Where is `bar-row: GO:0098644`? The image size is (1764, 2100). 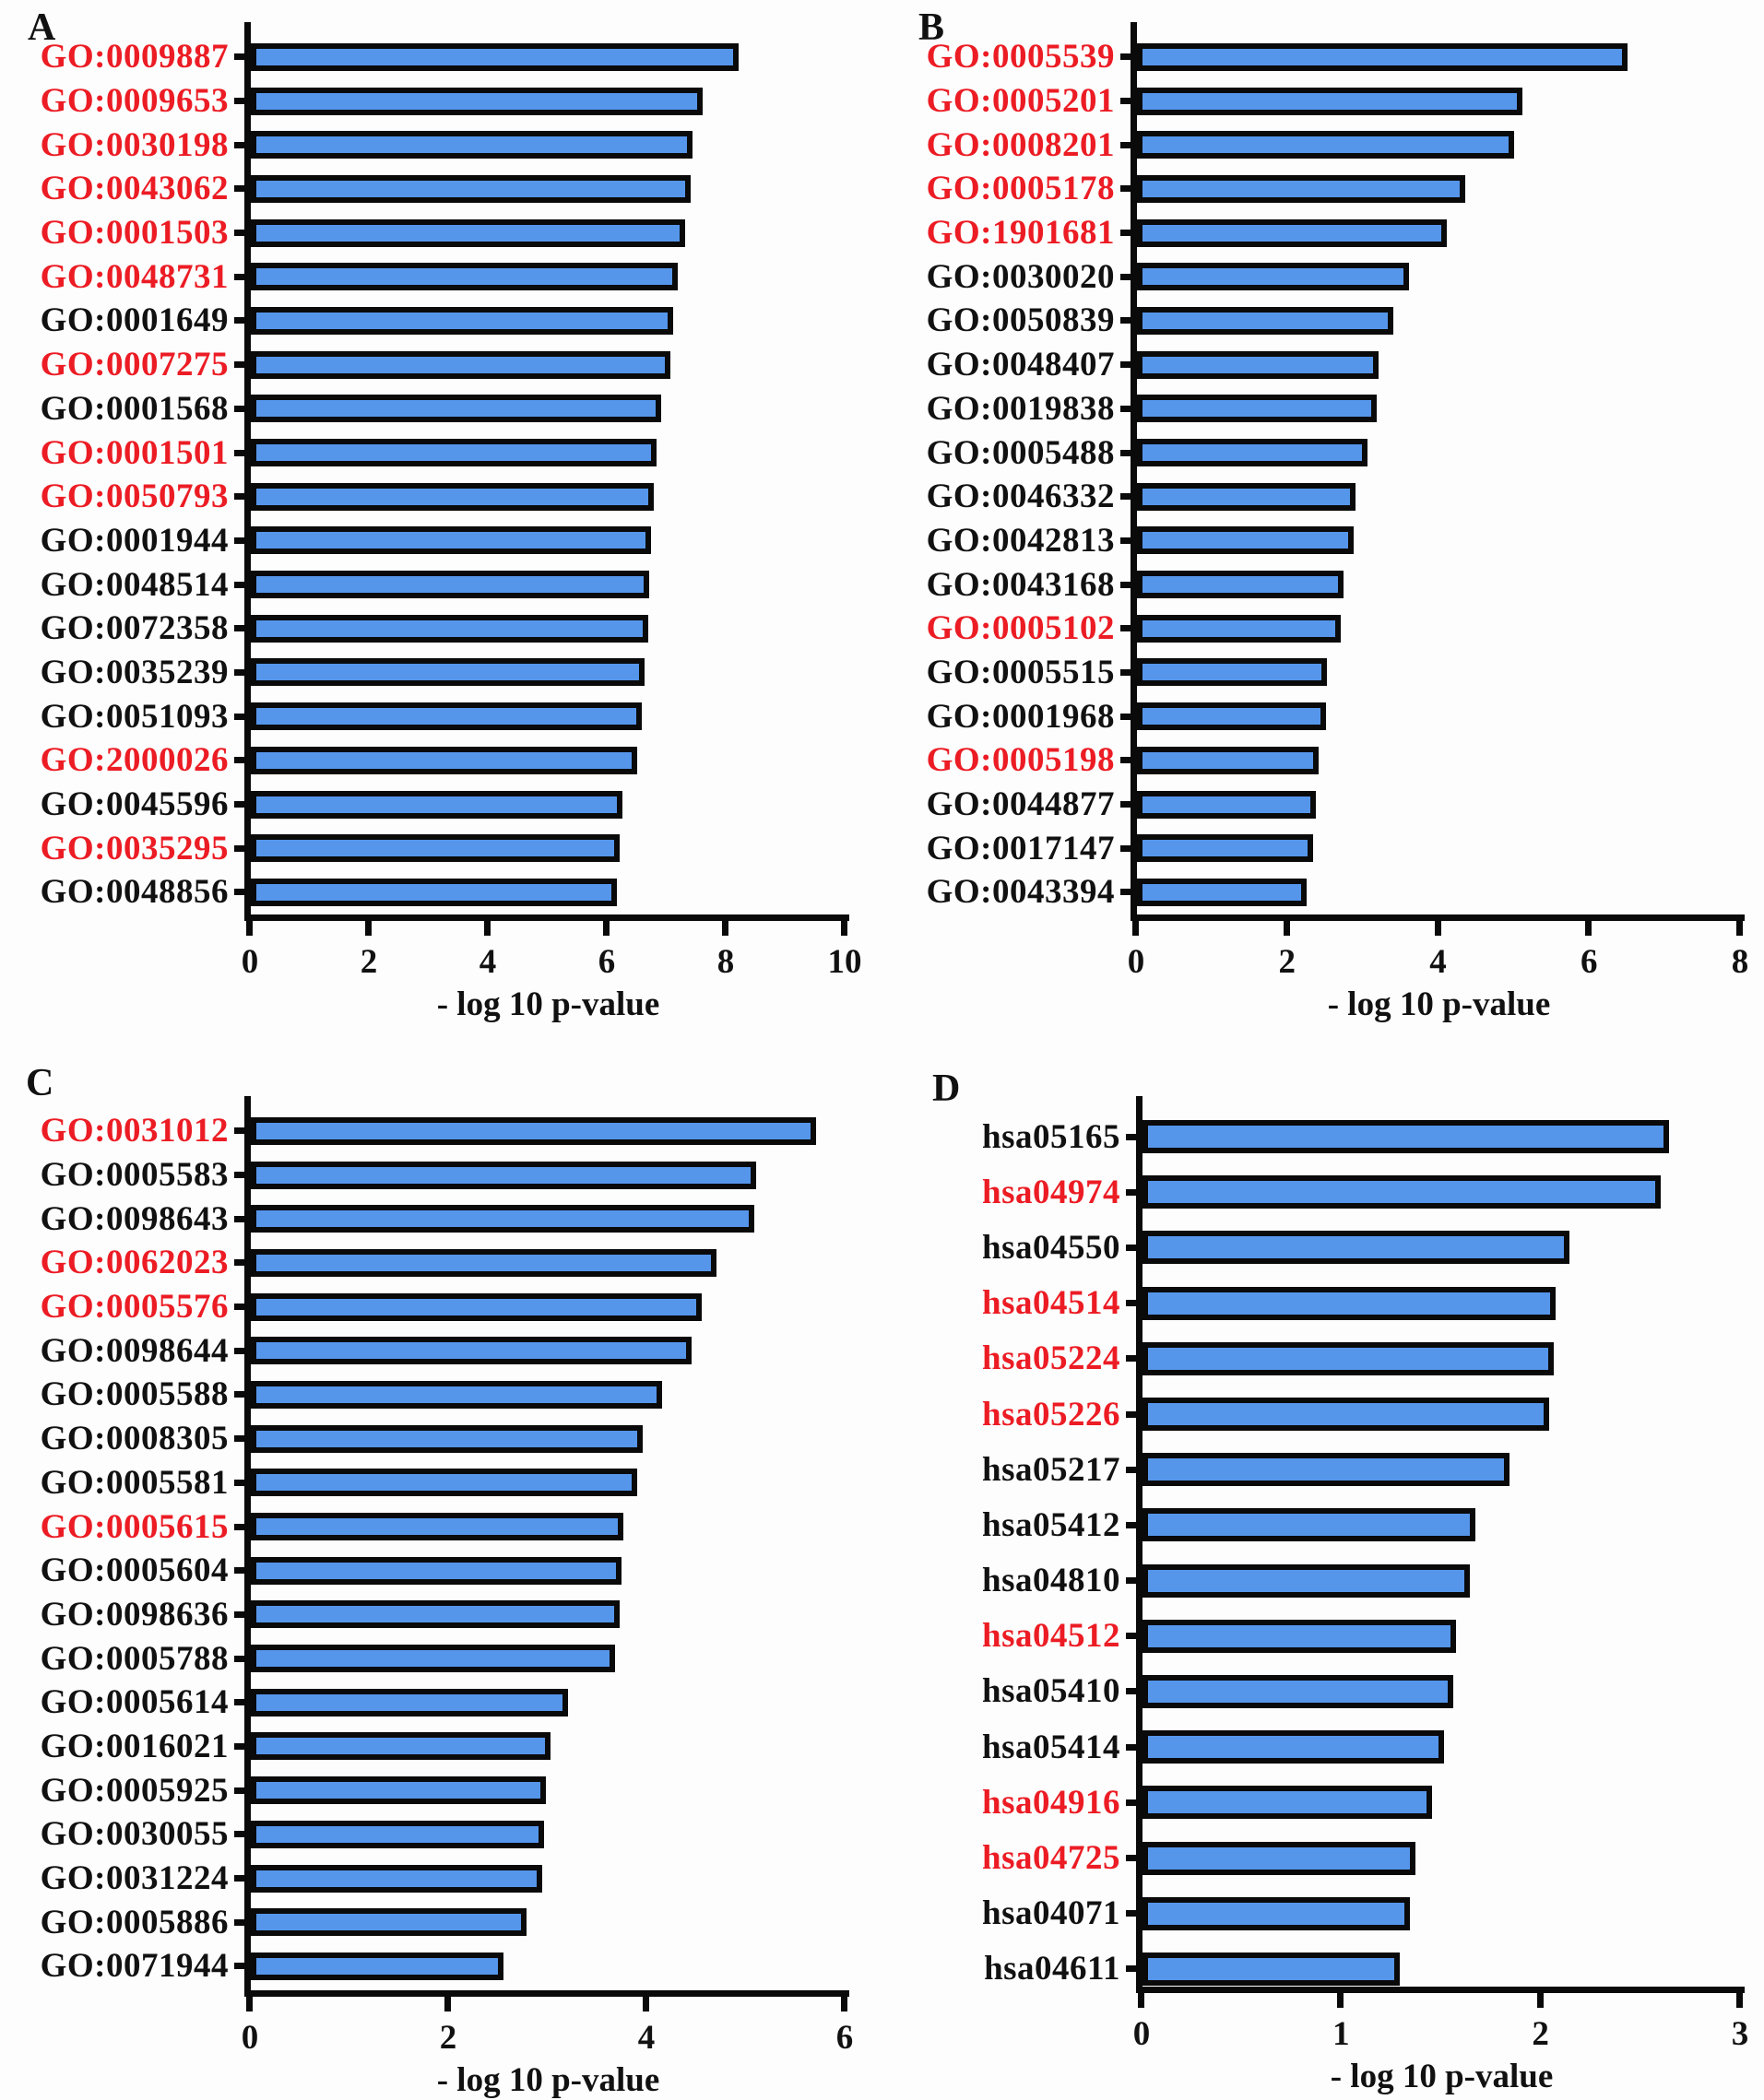
bar-row: GO:0098644 is located at coordinates (408, 1350).